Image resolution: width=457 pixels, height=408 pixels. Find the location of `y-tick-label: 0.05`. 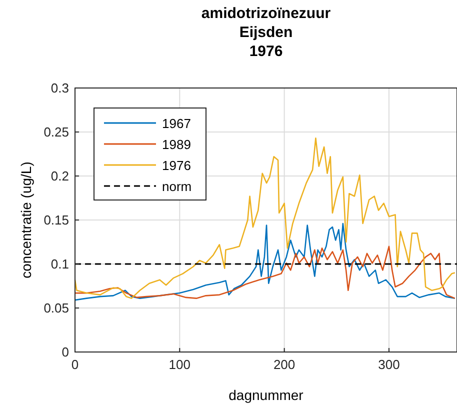

y-tick-label: 0.05 is located at coordinates (56, 308).